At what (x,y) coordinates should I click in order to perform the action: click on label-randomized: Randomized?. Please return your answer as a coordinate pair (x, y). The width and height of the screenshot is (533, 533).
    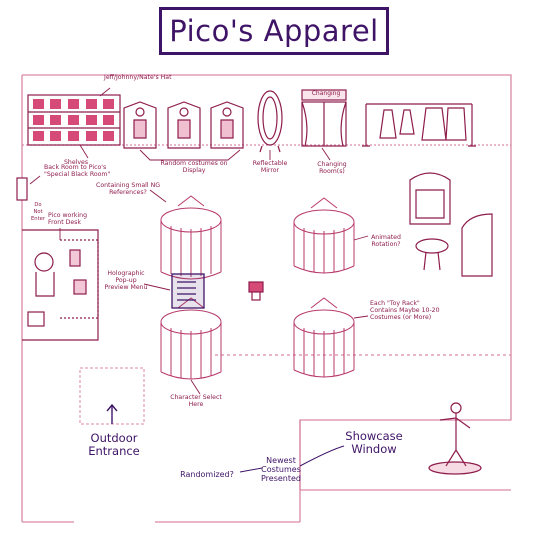
    Looking at the image, I should click on (207, 474).